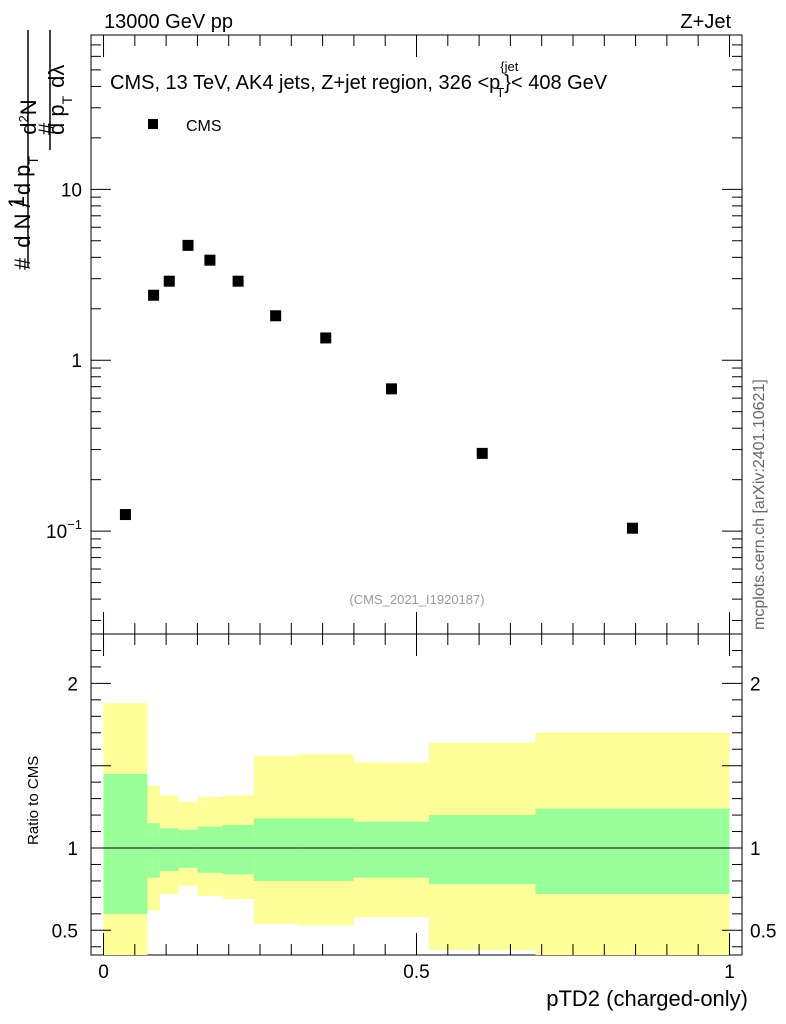  What do you see at coordinates (763, 931) in the screenshot?
I see `ratio-ytick-label-right-2: 0.5` at bounding box center [763, 931].